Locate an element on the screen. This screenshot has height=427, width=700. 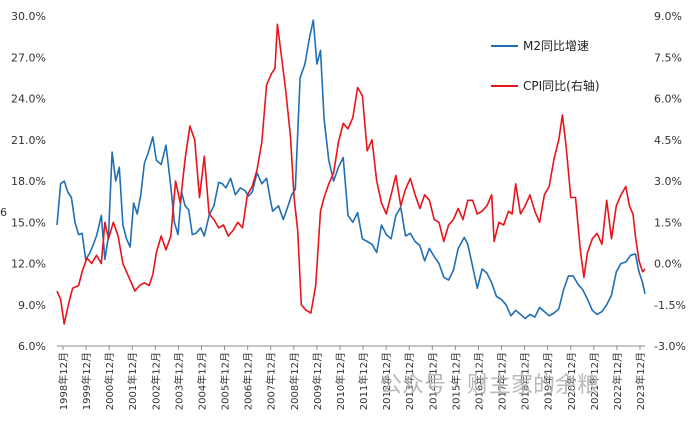
right-tick-label: 3.0% is located at coordinates (668, 181).